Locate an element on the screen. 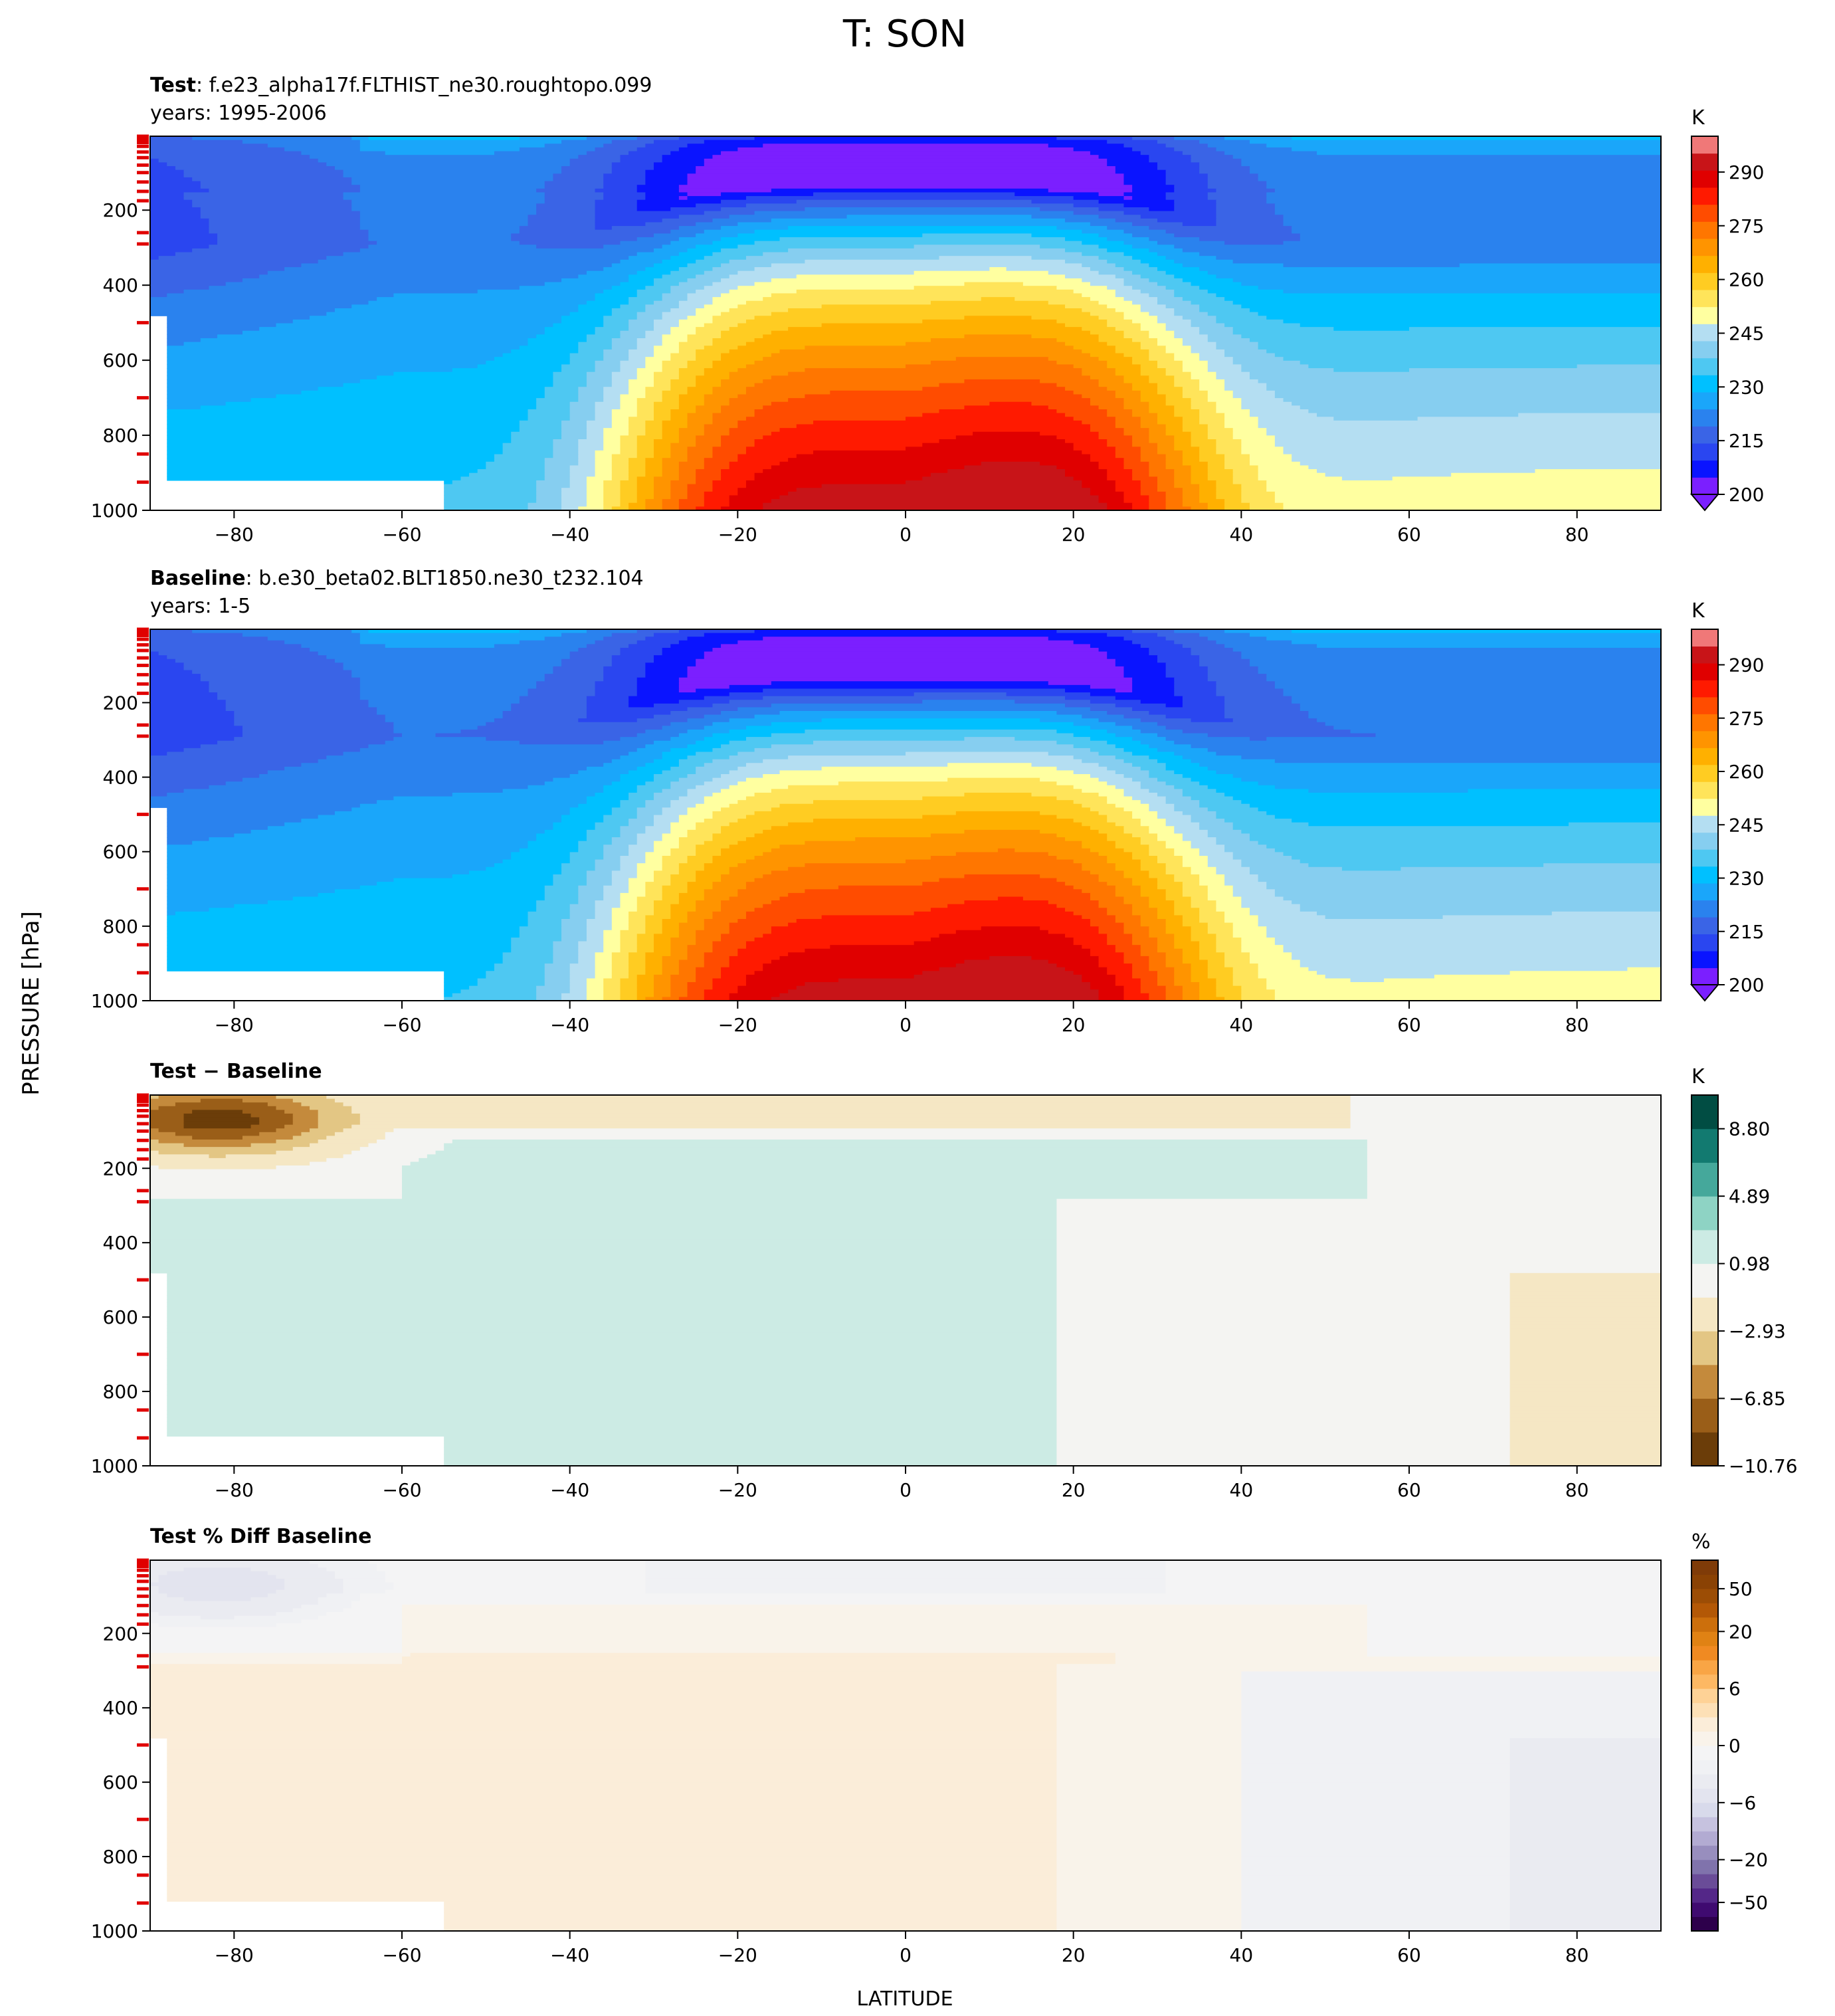 The image size is (1835, 2016). panel-title-bold: Test % Diff Baseline is located at coordinates (261, 1536).